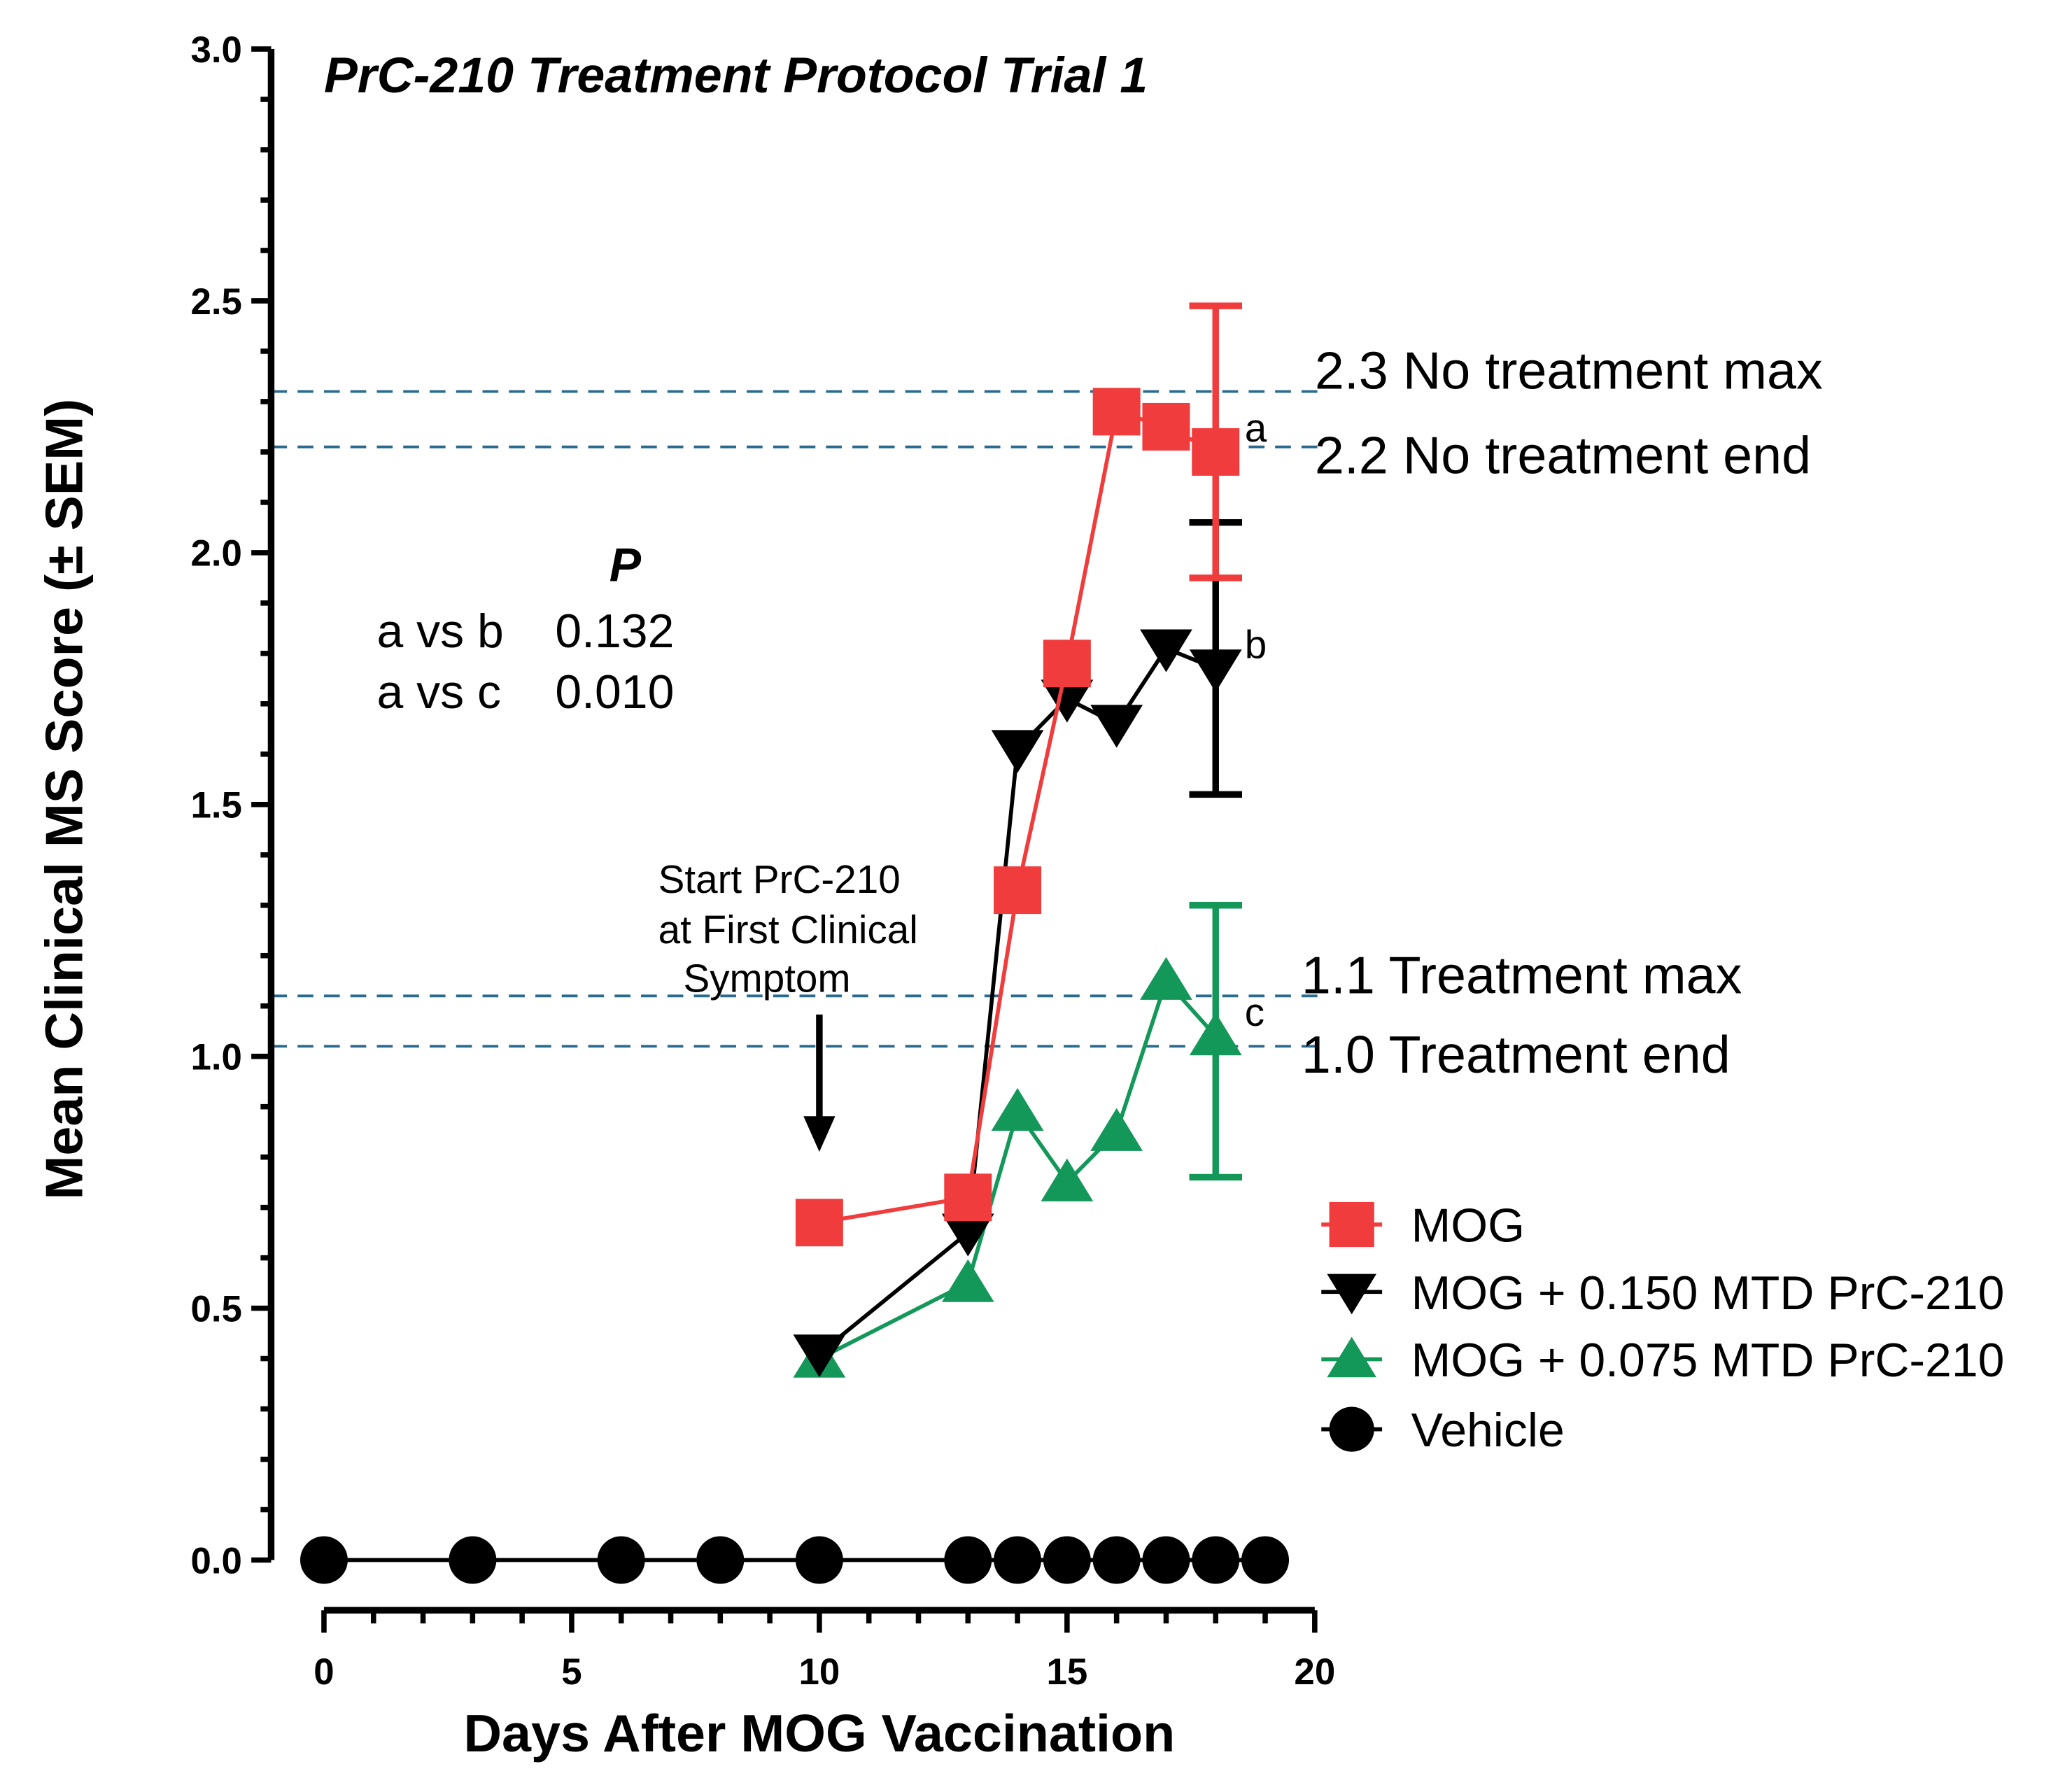 Image resolution: width=2072 pixels, height=1778 pixels. Describe the element at coordinates (820, 1734) in the screenshot. I see `x-axis-label: Days After MOG Vaccination` at that location.